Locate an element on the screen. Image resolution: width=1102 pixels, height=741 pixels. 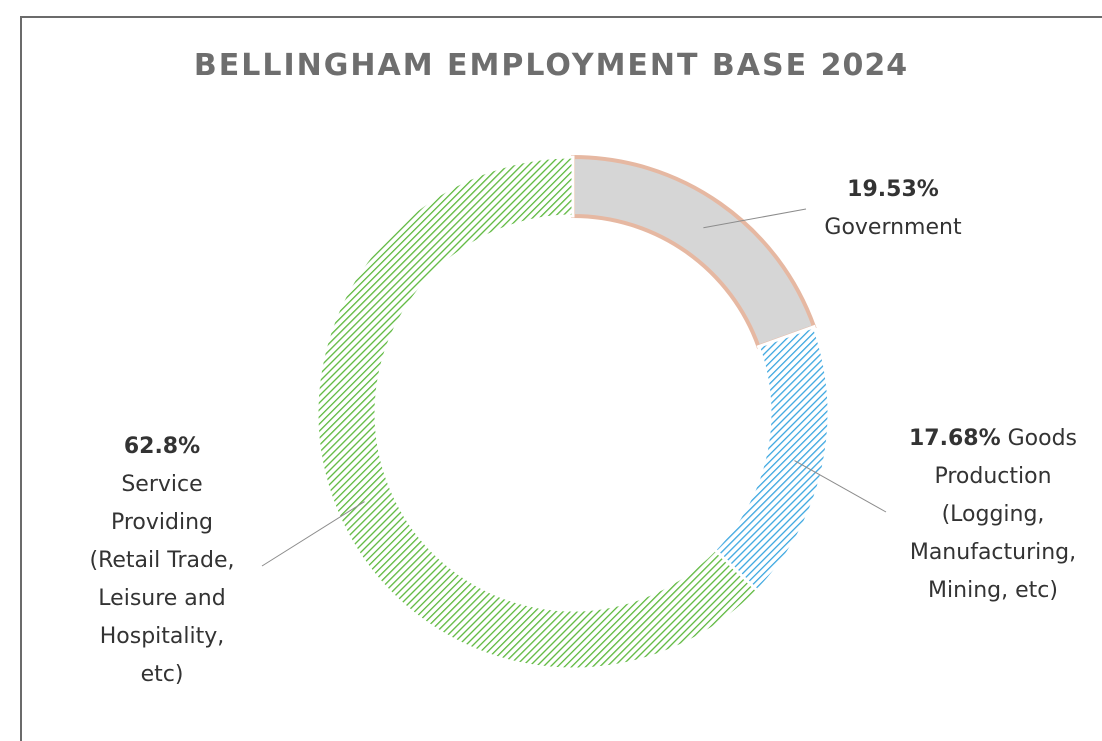
chart-title-year: 2024 is located at coordinates (864, 65).